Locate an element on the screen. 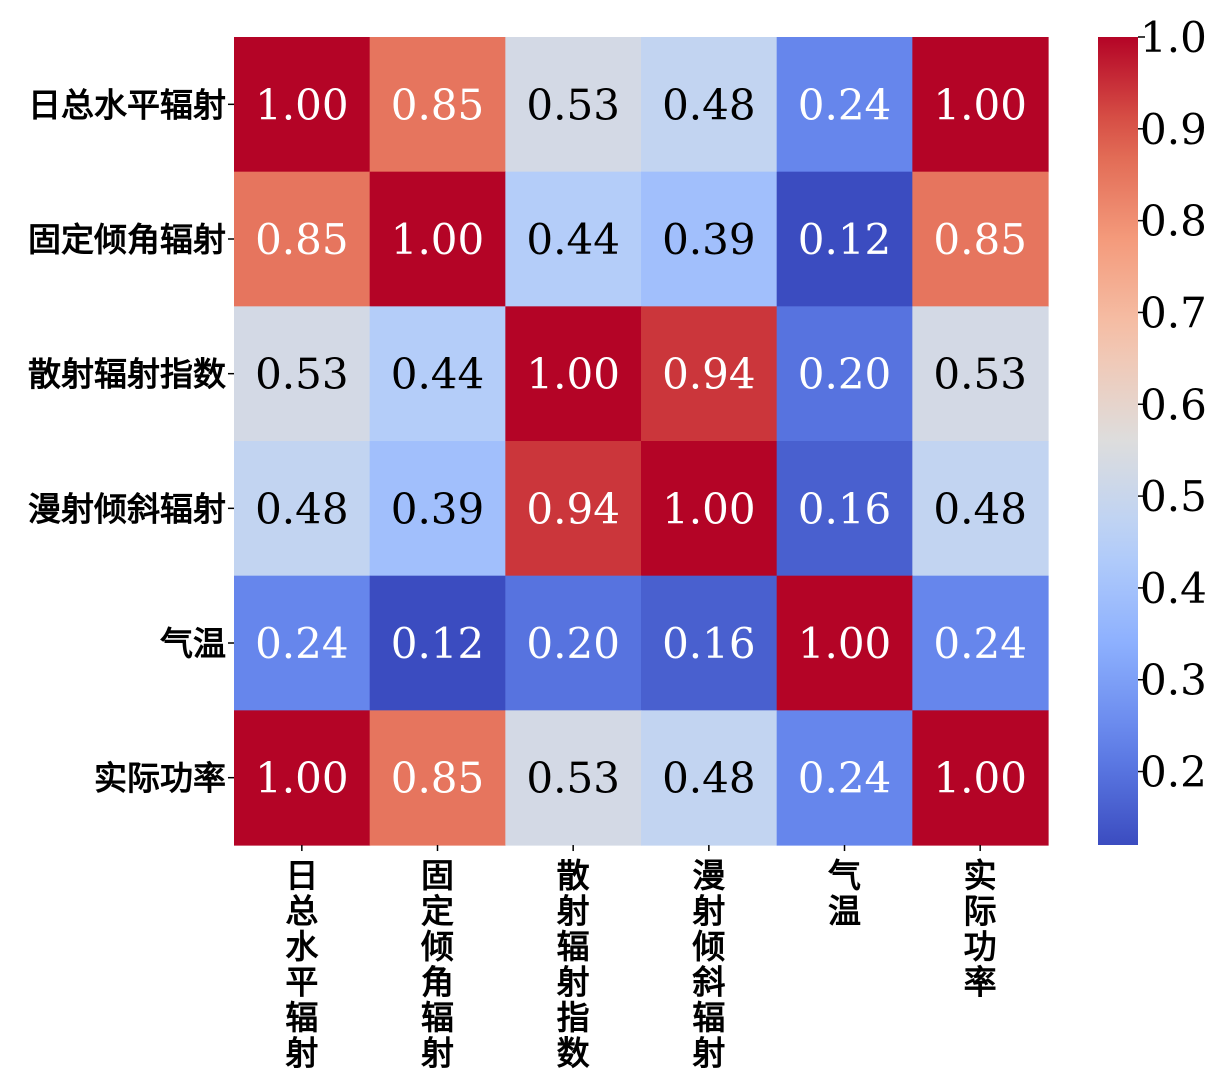  colorbar-tick-label: 0.3 is located at coordinates (1173, 680).